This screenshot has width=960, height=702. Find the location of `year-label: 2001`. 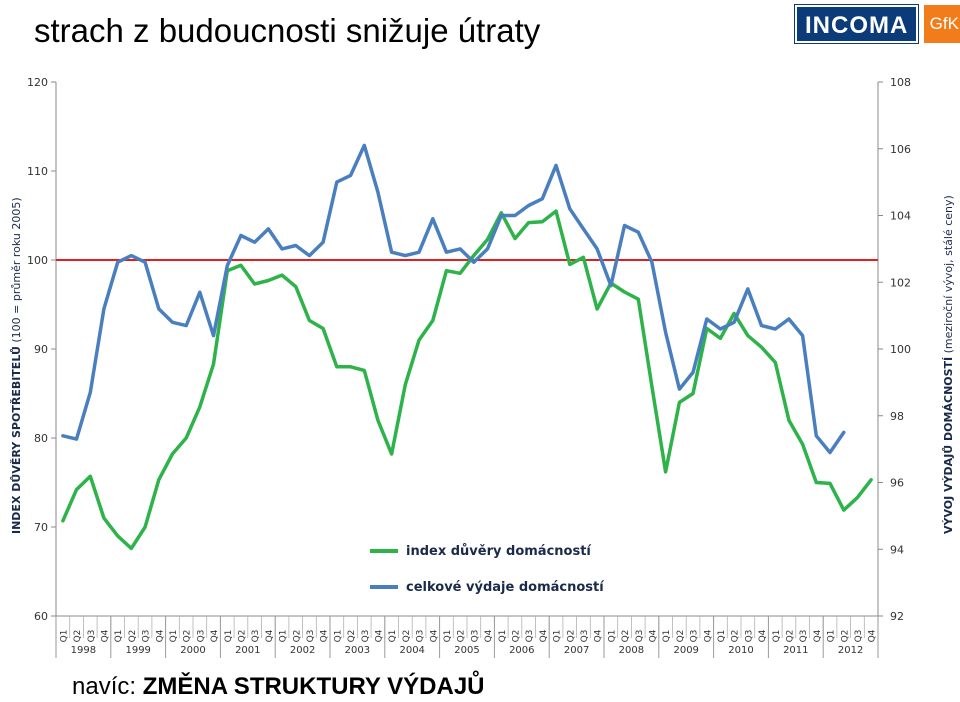

year-label: 2001 is located at coordinates (247, 650).